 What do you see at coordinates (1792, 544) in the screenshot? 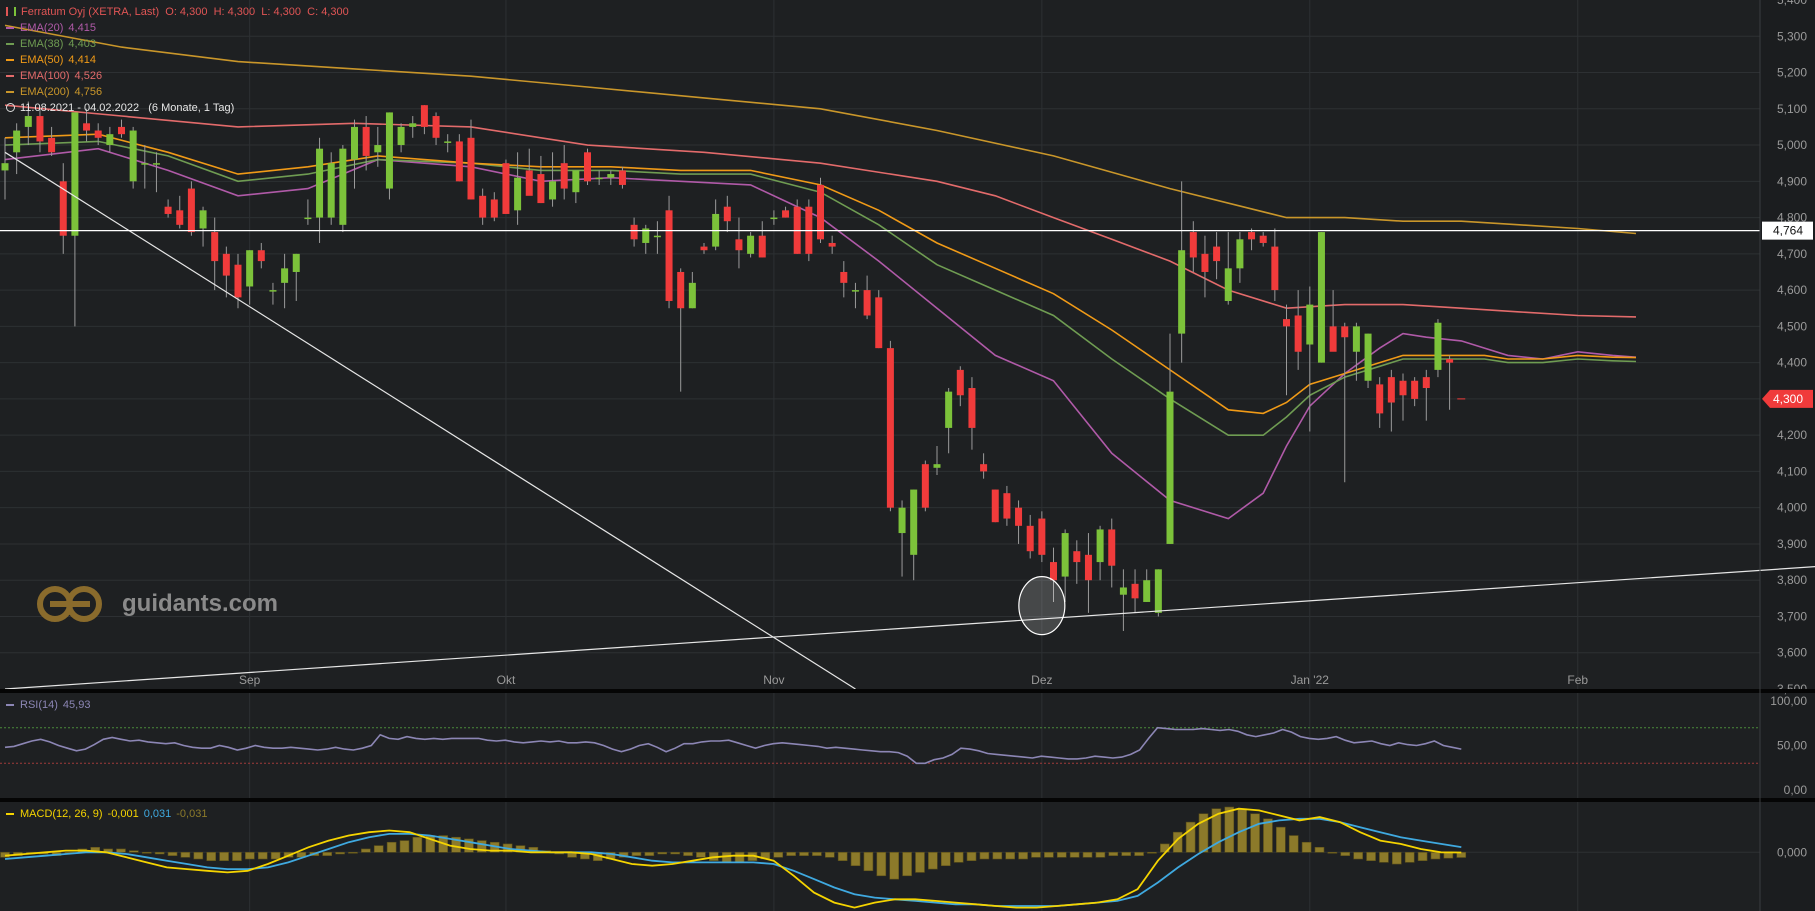
I see `price-axis-label: 3,900` at bounding box center [1792, 544].